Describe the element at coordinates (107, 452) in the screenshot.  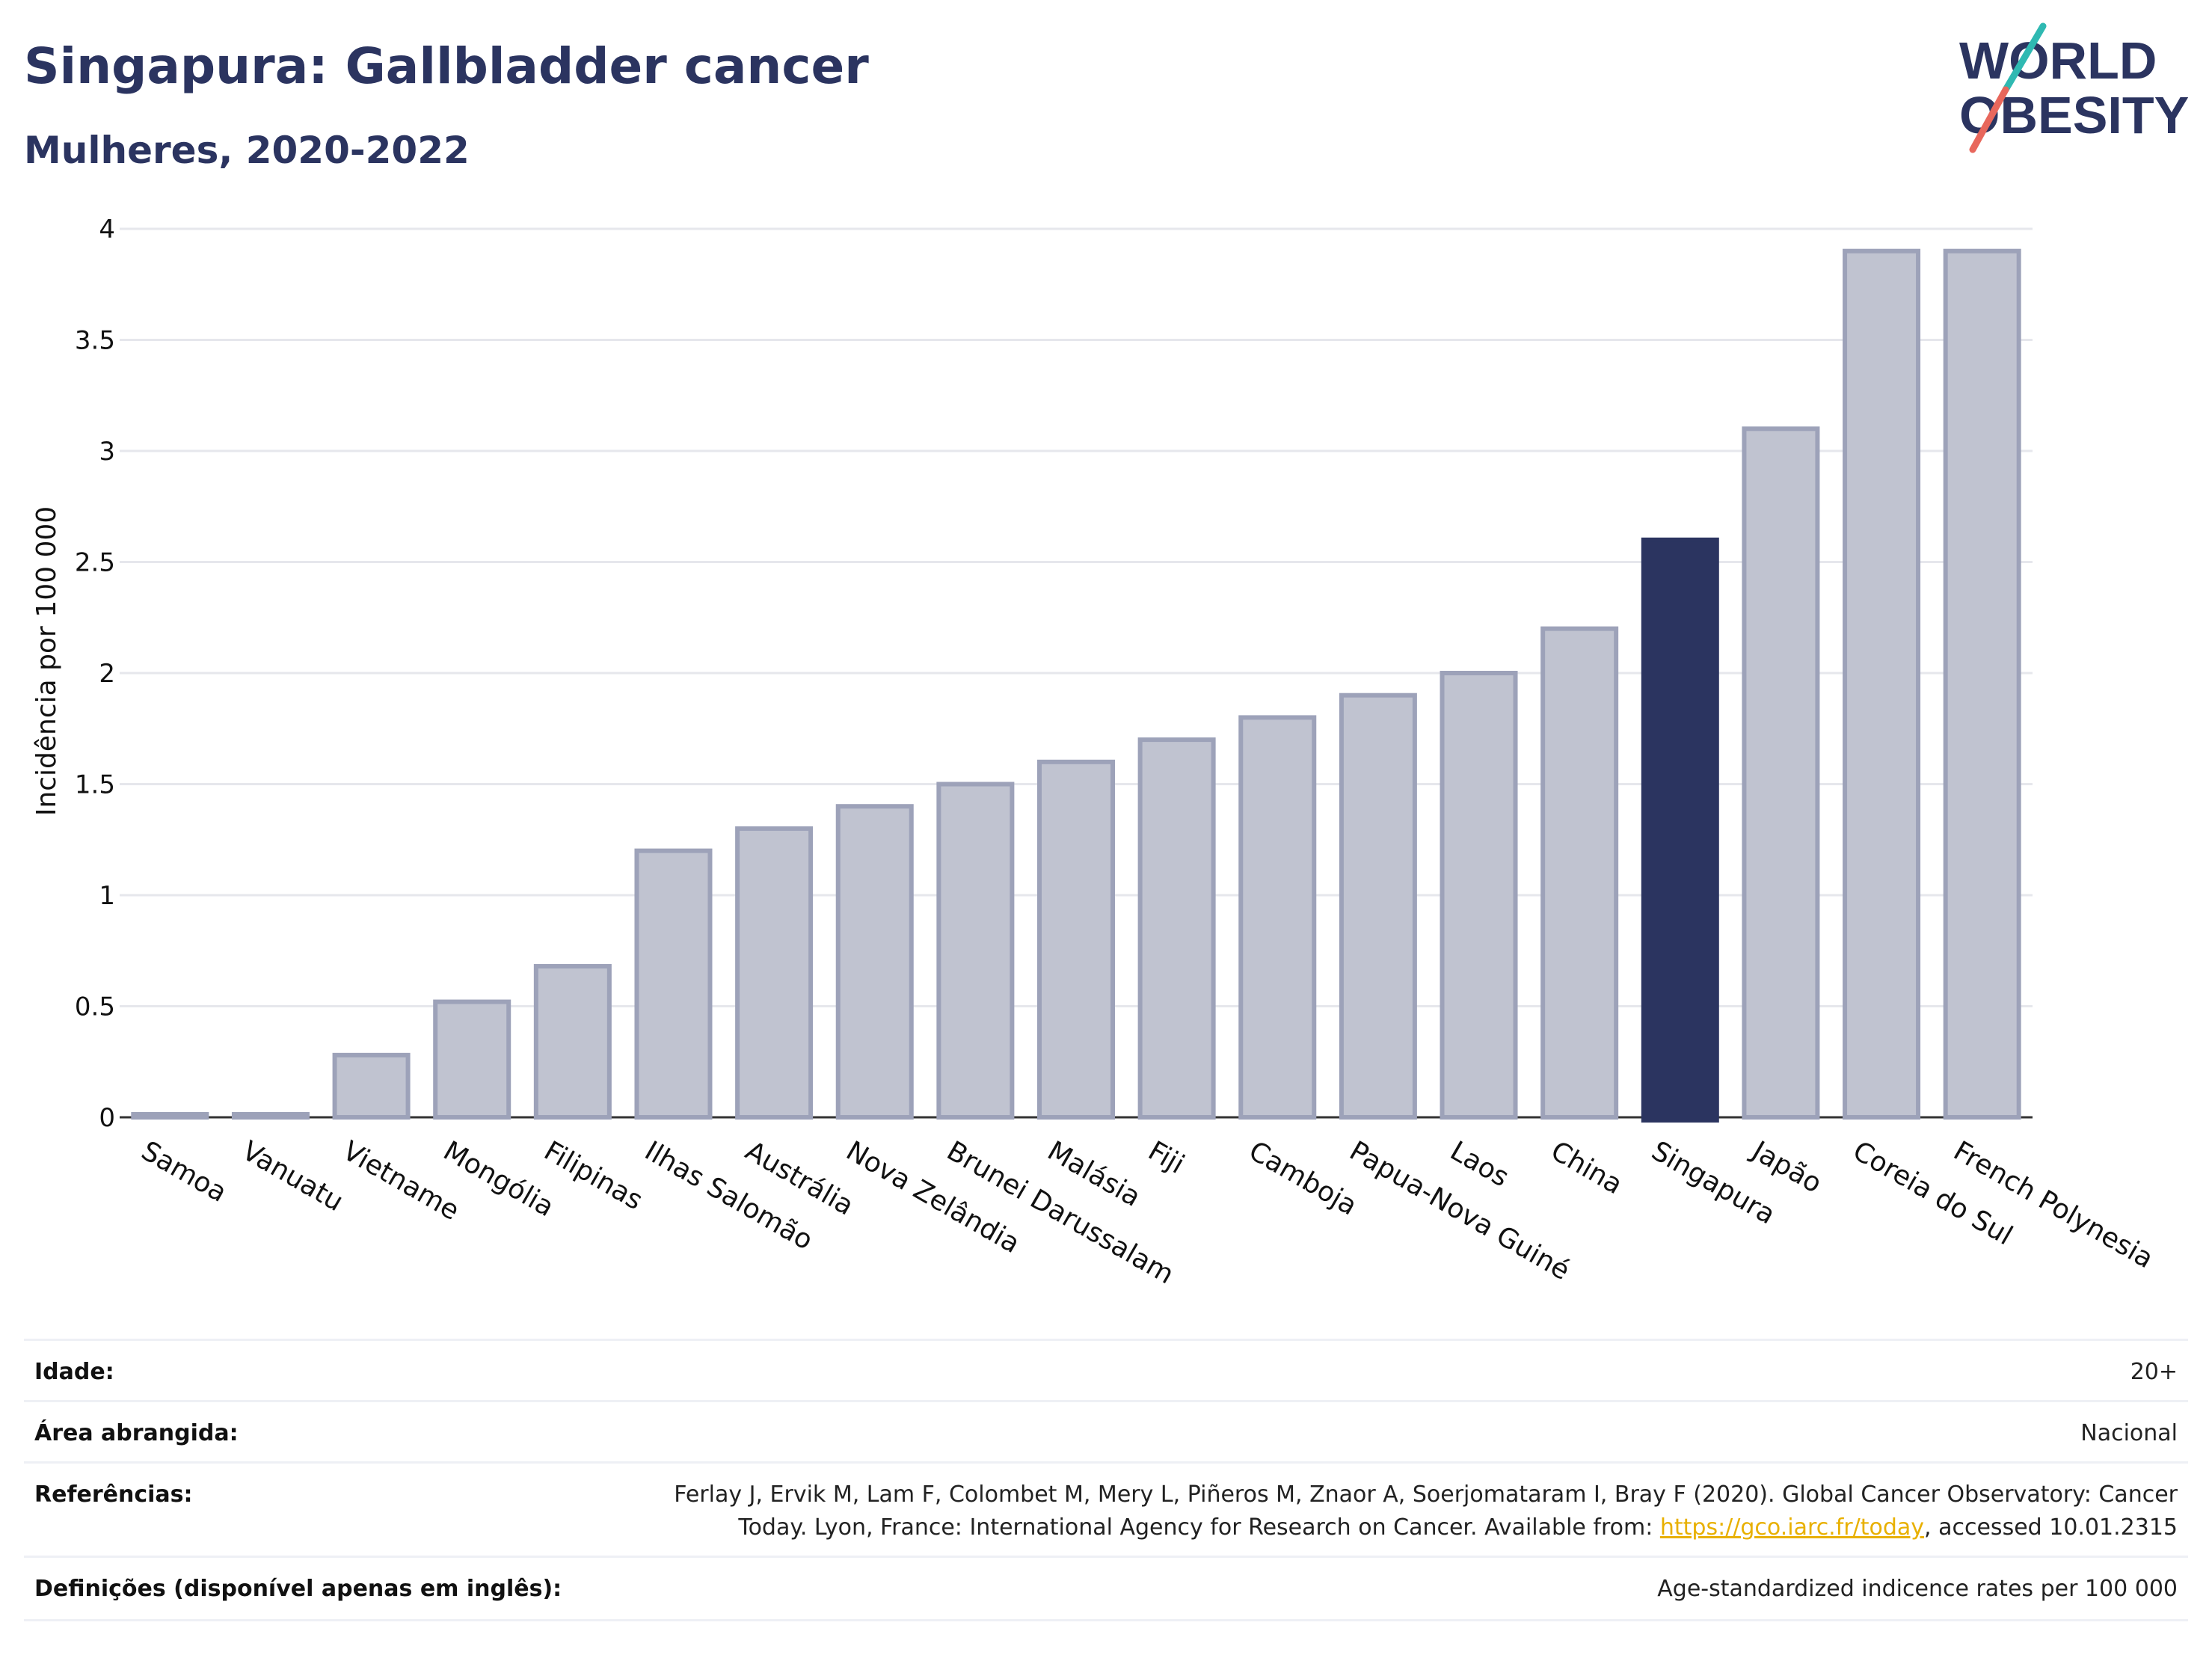
I see `y-tick-label: 3` at that location.